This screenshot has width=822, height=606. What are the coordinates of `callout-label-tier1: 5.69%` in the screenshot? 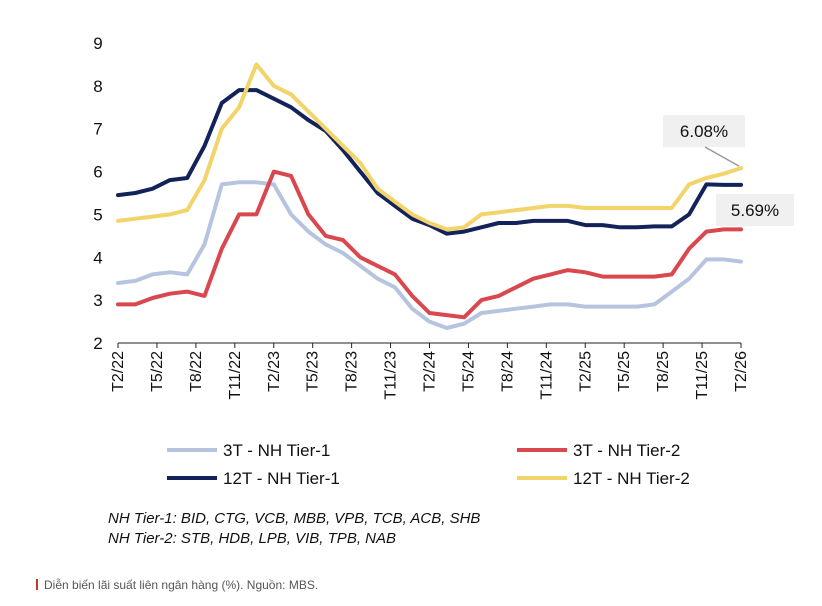 It's located at (755, 210).